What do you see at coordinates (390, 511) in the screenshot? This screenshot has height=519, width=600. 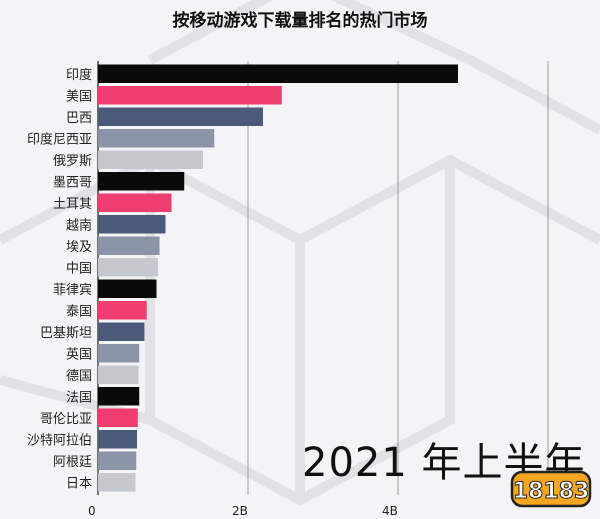 I see `x-tick-label-2: 4B` at bounding box center [390, 511].